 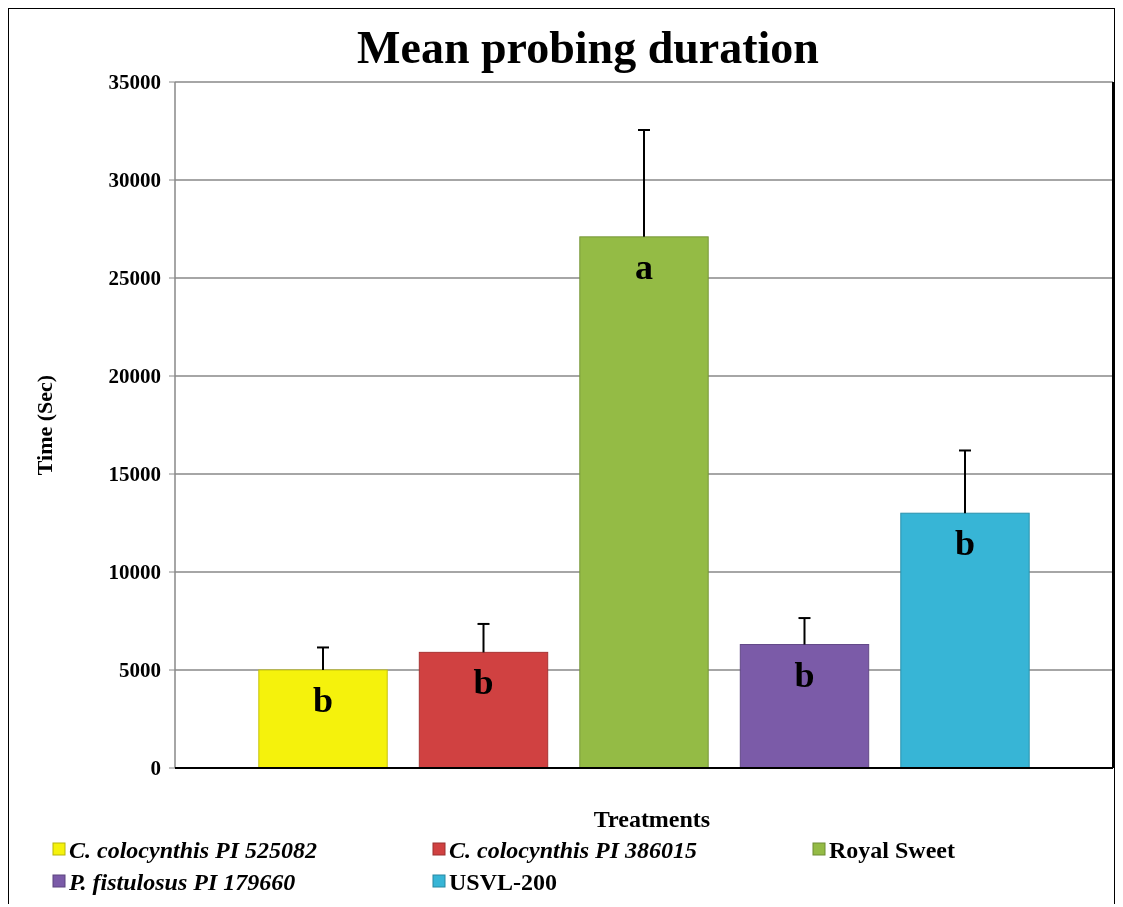 What do you see at coordinates (652, 819) in the screenshot?
I see `x-axis-title: Treatments` at bounding box center [652, 819].